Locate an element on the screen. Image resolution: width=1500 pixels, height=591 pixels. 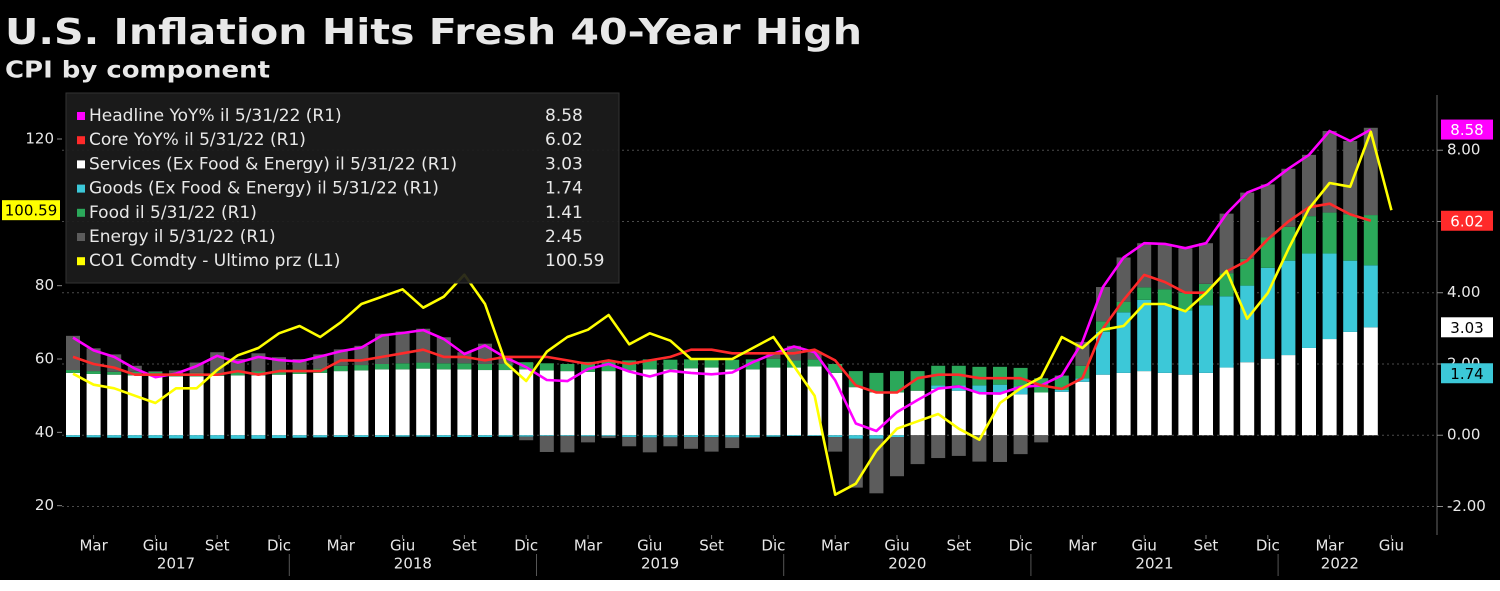
x-tick-label: Set is located at coordinates (958, 546).